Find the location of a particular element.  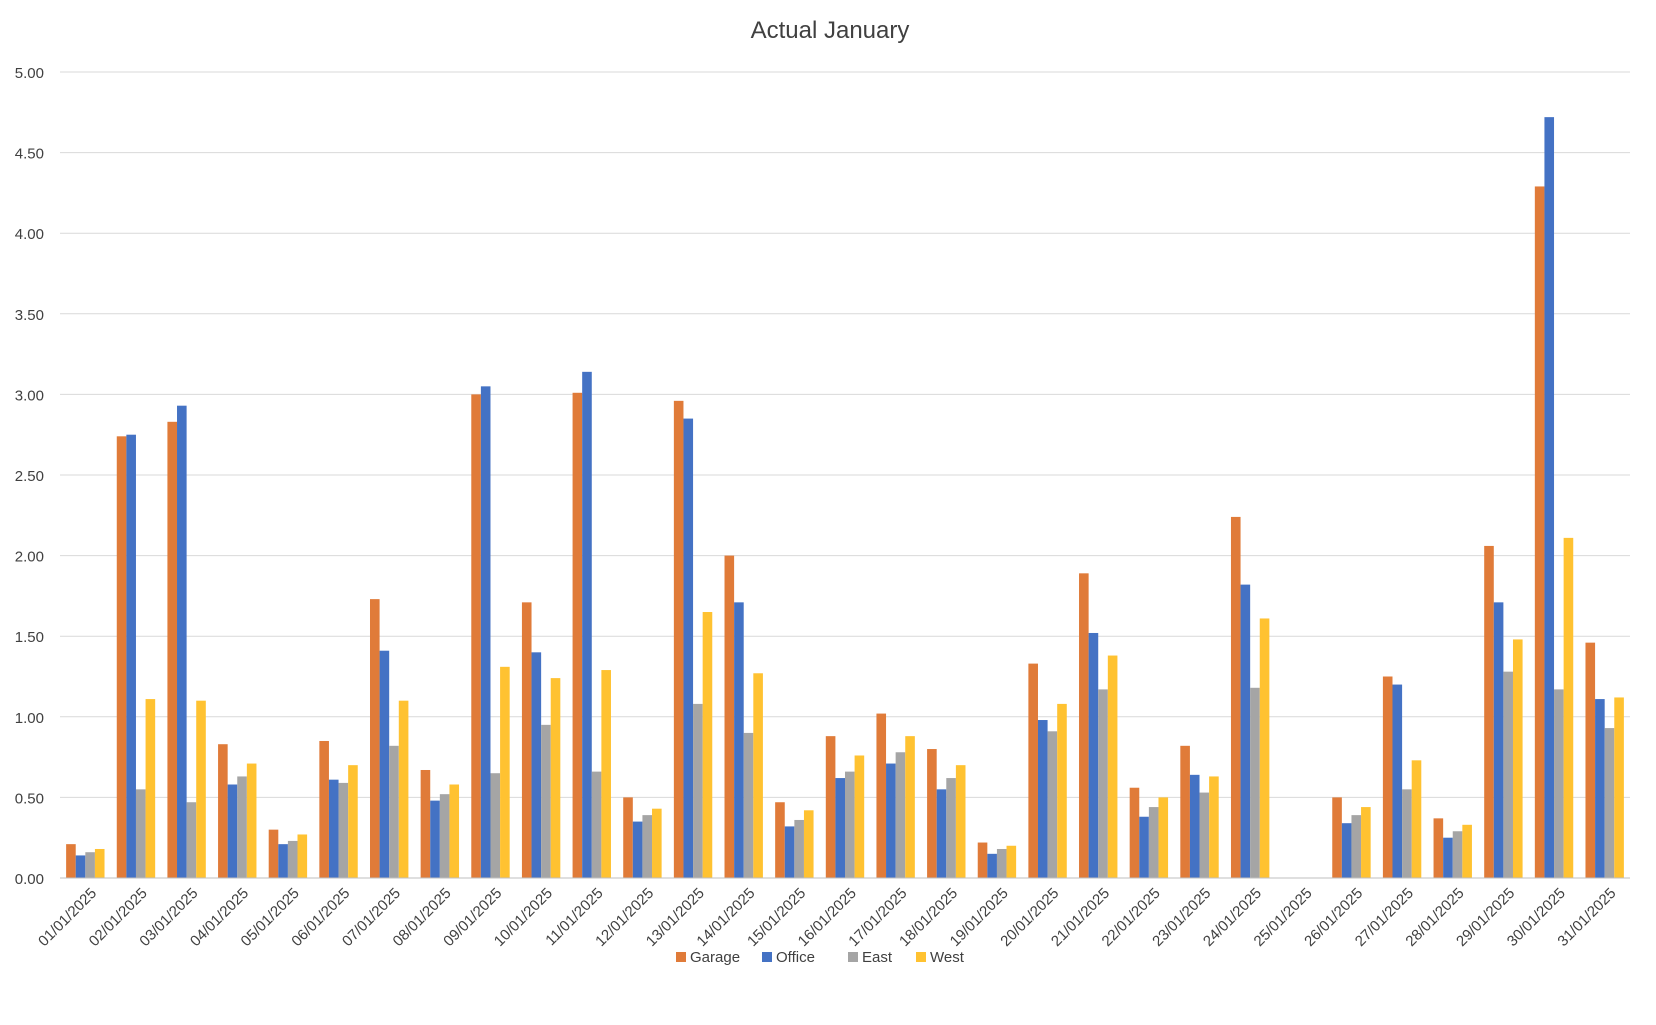

y-tick-label: 0.00 is located at coordinates (29, 879).